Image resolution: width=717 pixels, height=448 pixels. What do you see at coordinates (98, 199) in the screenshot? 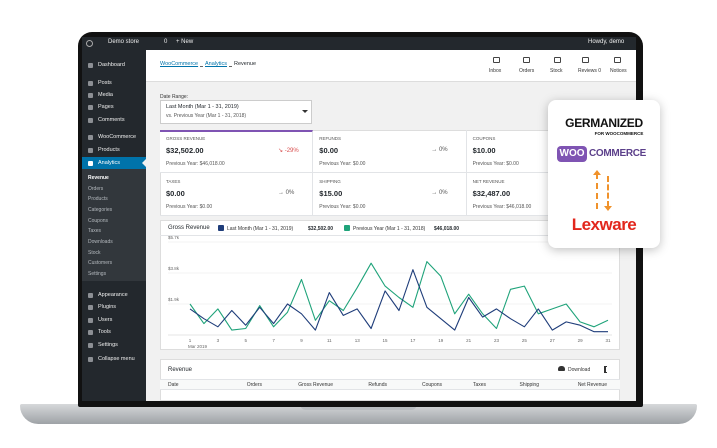
I see `submenu-item: Products` at bounding box center [98, 199].